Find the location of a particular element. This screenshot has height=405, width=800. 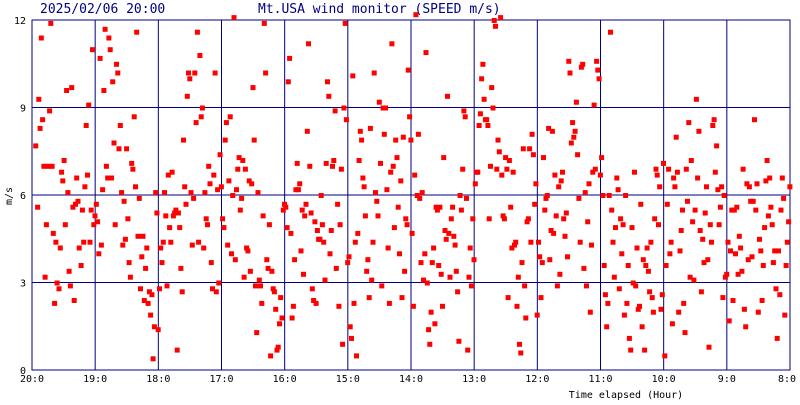

x-tick-label: 20:0 is located at coordinates (32, 379).